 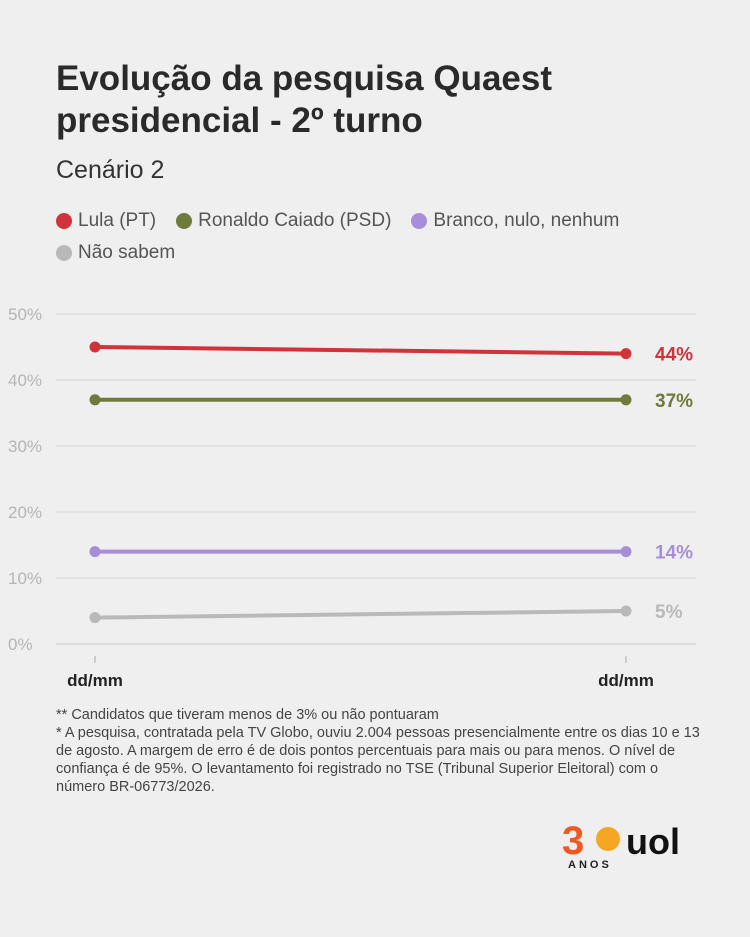 I want to click on legend-item: Não sabem, so click(x=115, y=253).